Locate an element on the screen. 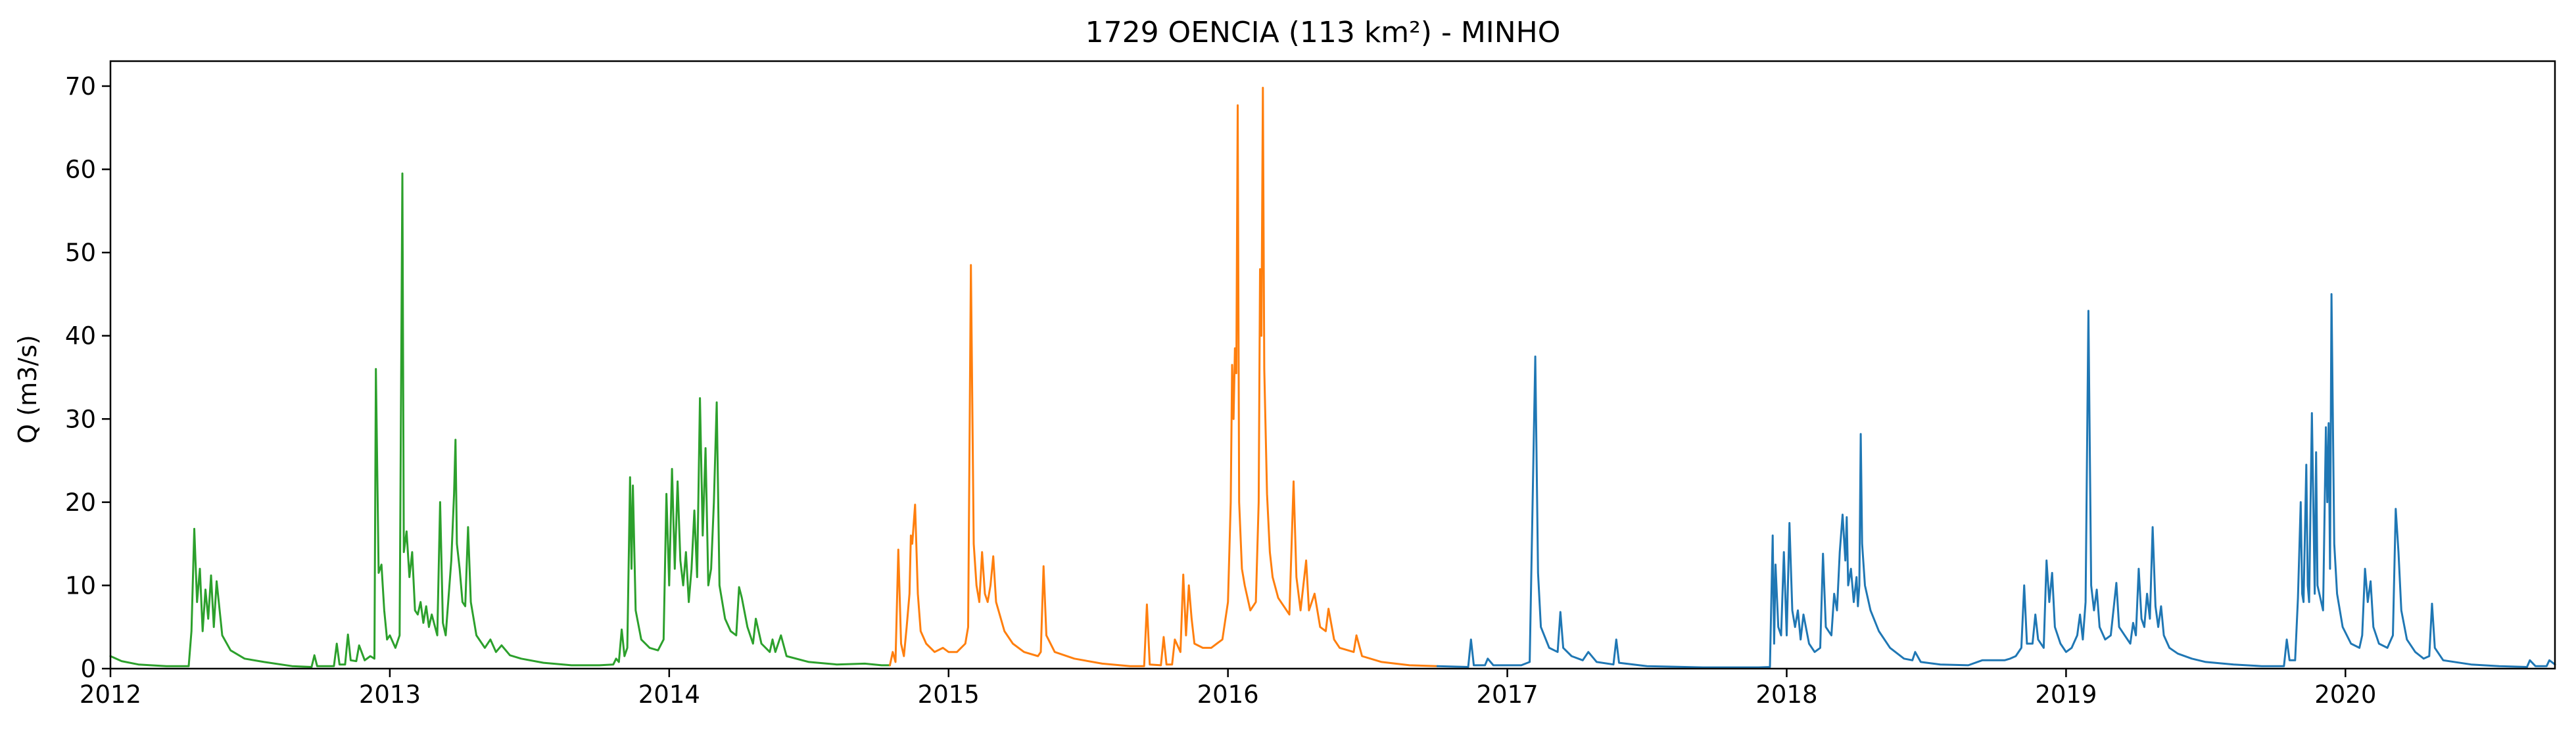 The width and height of the screenshot is (2576, 737). y-tick-label: 0 is located at coordinates (88, 669).